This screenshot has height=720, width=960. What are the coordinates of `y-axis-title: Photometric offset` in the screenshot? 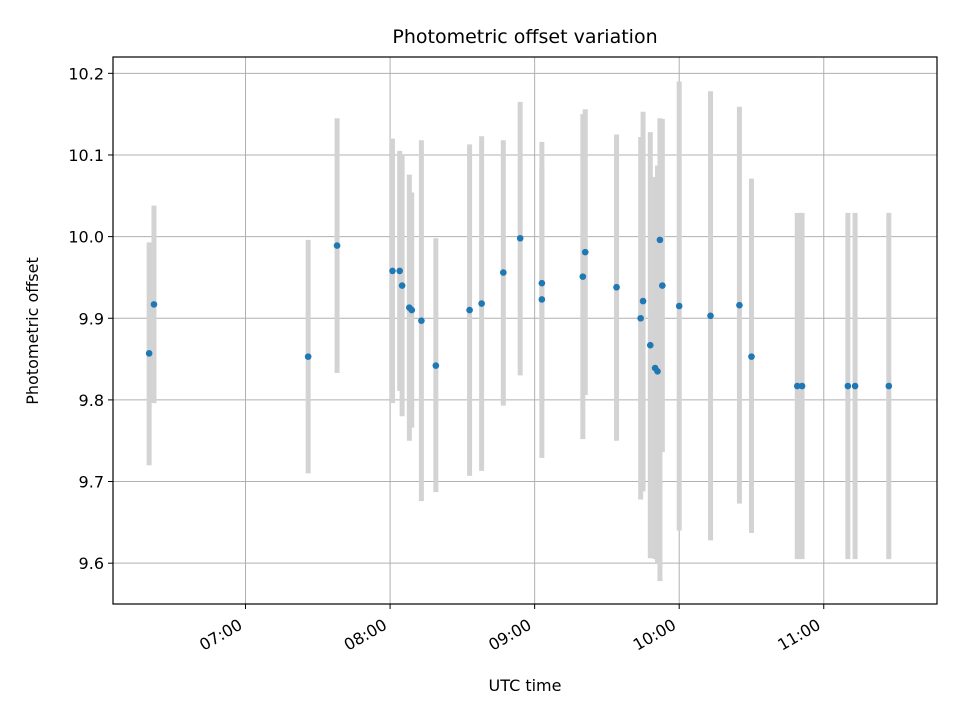 It's located at (32, 331).